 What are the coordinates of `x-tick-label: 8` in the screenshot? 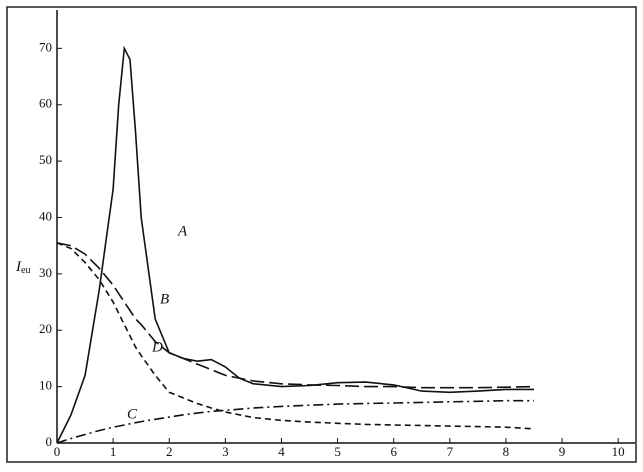 It's located at (506, 451).